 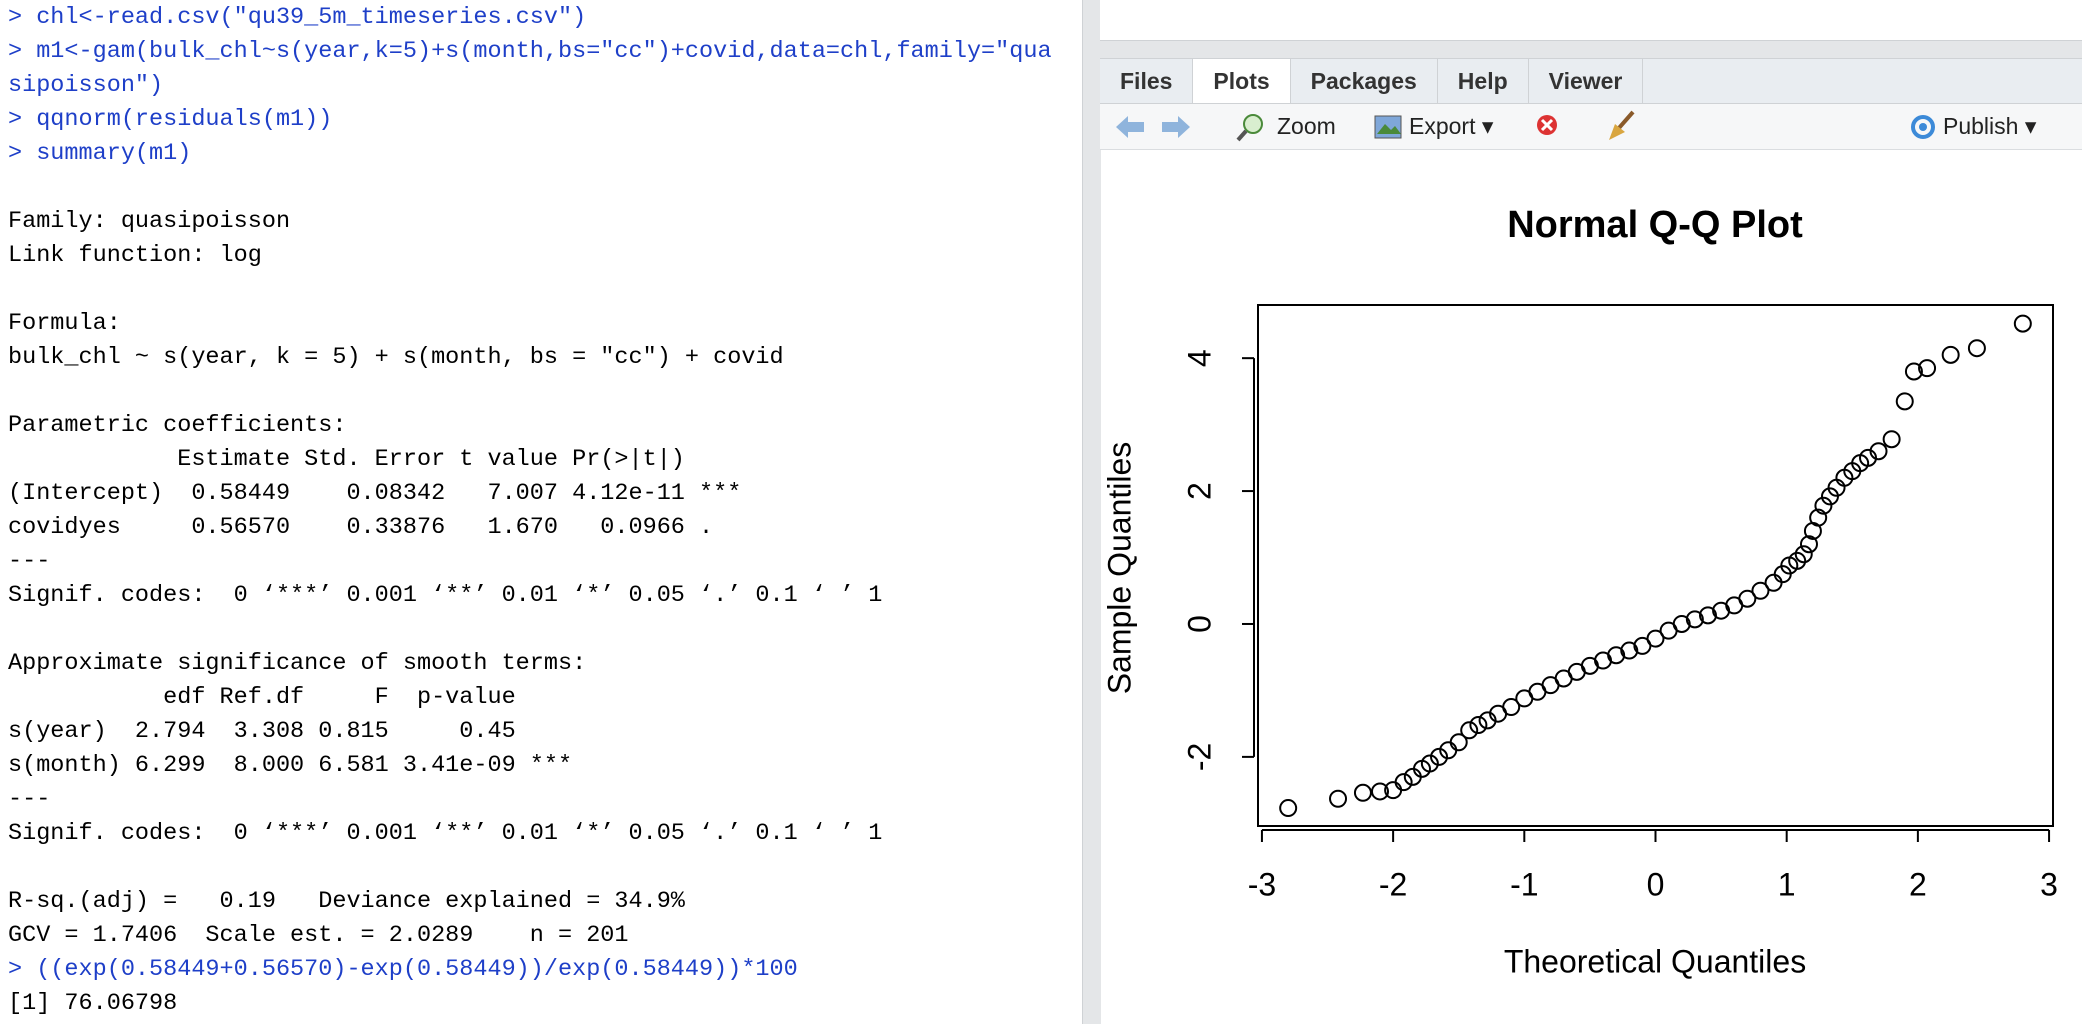 What do you see at coordinates (1656, 884) in the screenshot?
I see `x-tick-label: 0` at bounding box center [1656, 884].